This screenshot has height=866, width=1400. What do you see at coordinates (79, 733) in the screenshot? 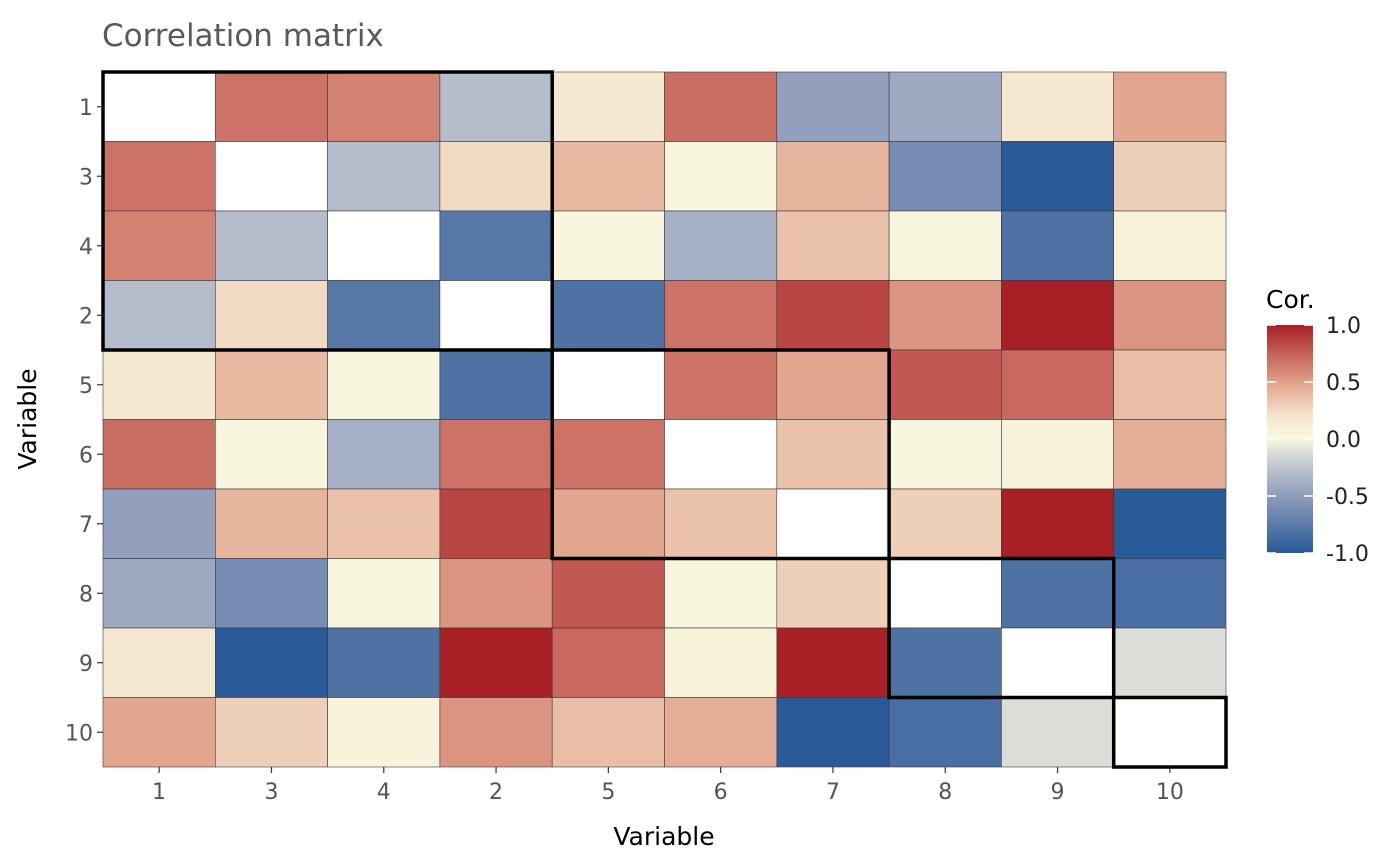
I see `y-tick-label: 10` at bounding box center [79, 733].